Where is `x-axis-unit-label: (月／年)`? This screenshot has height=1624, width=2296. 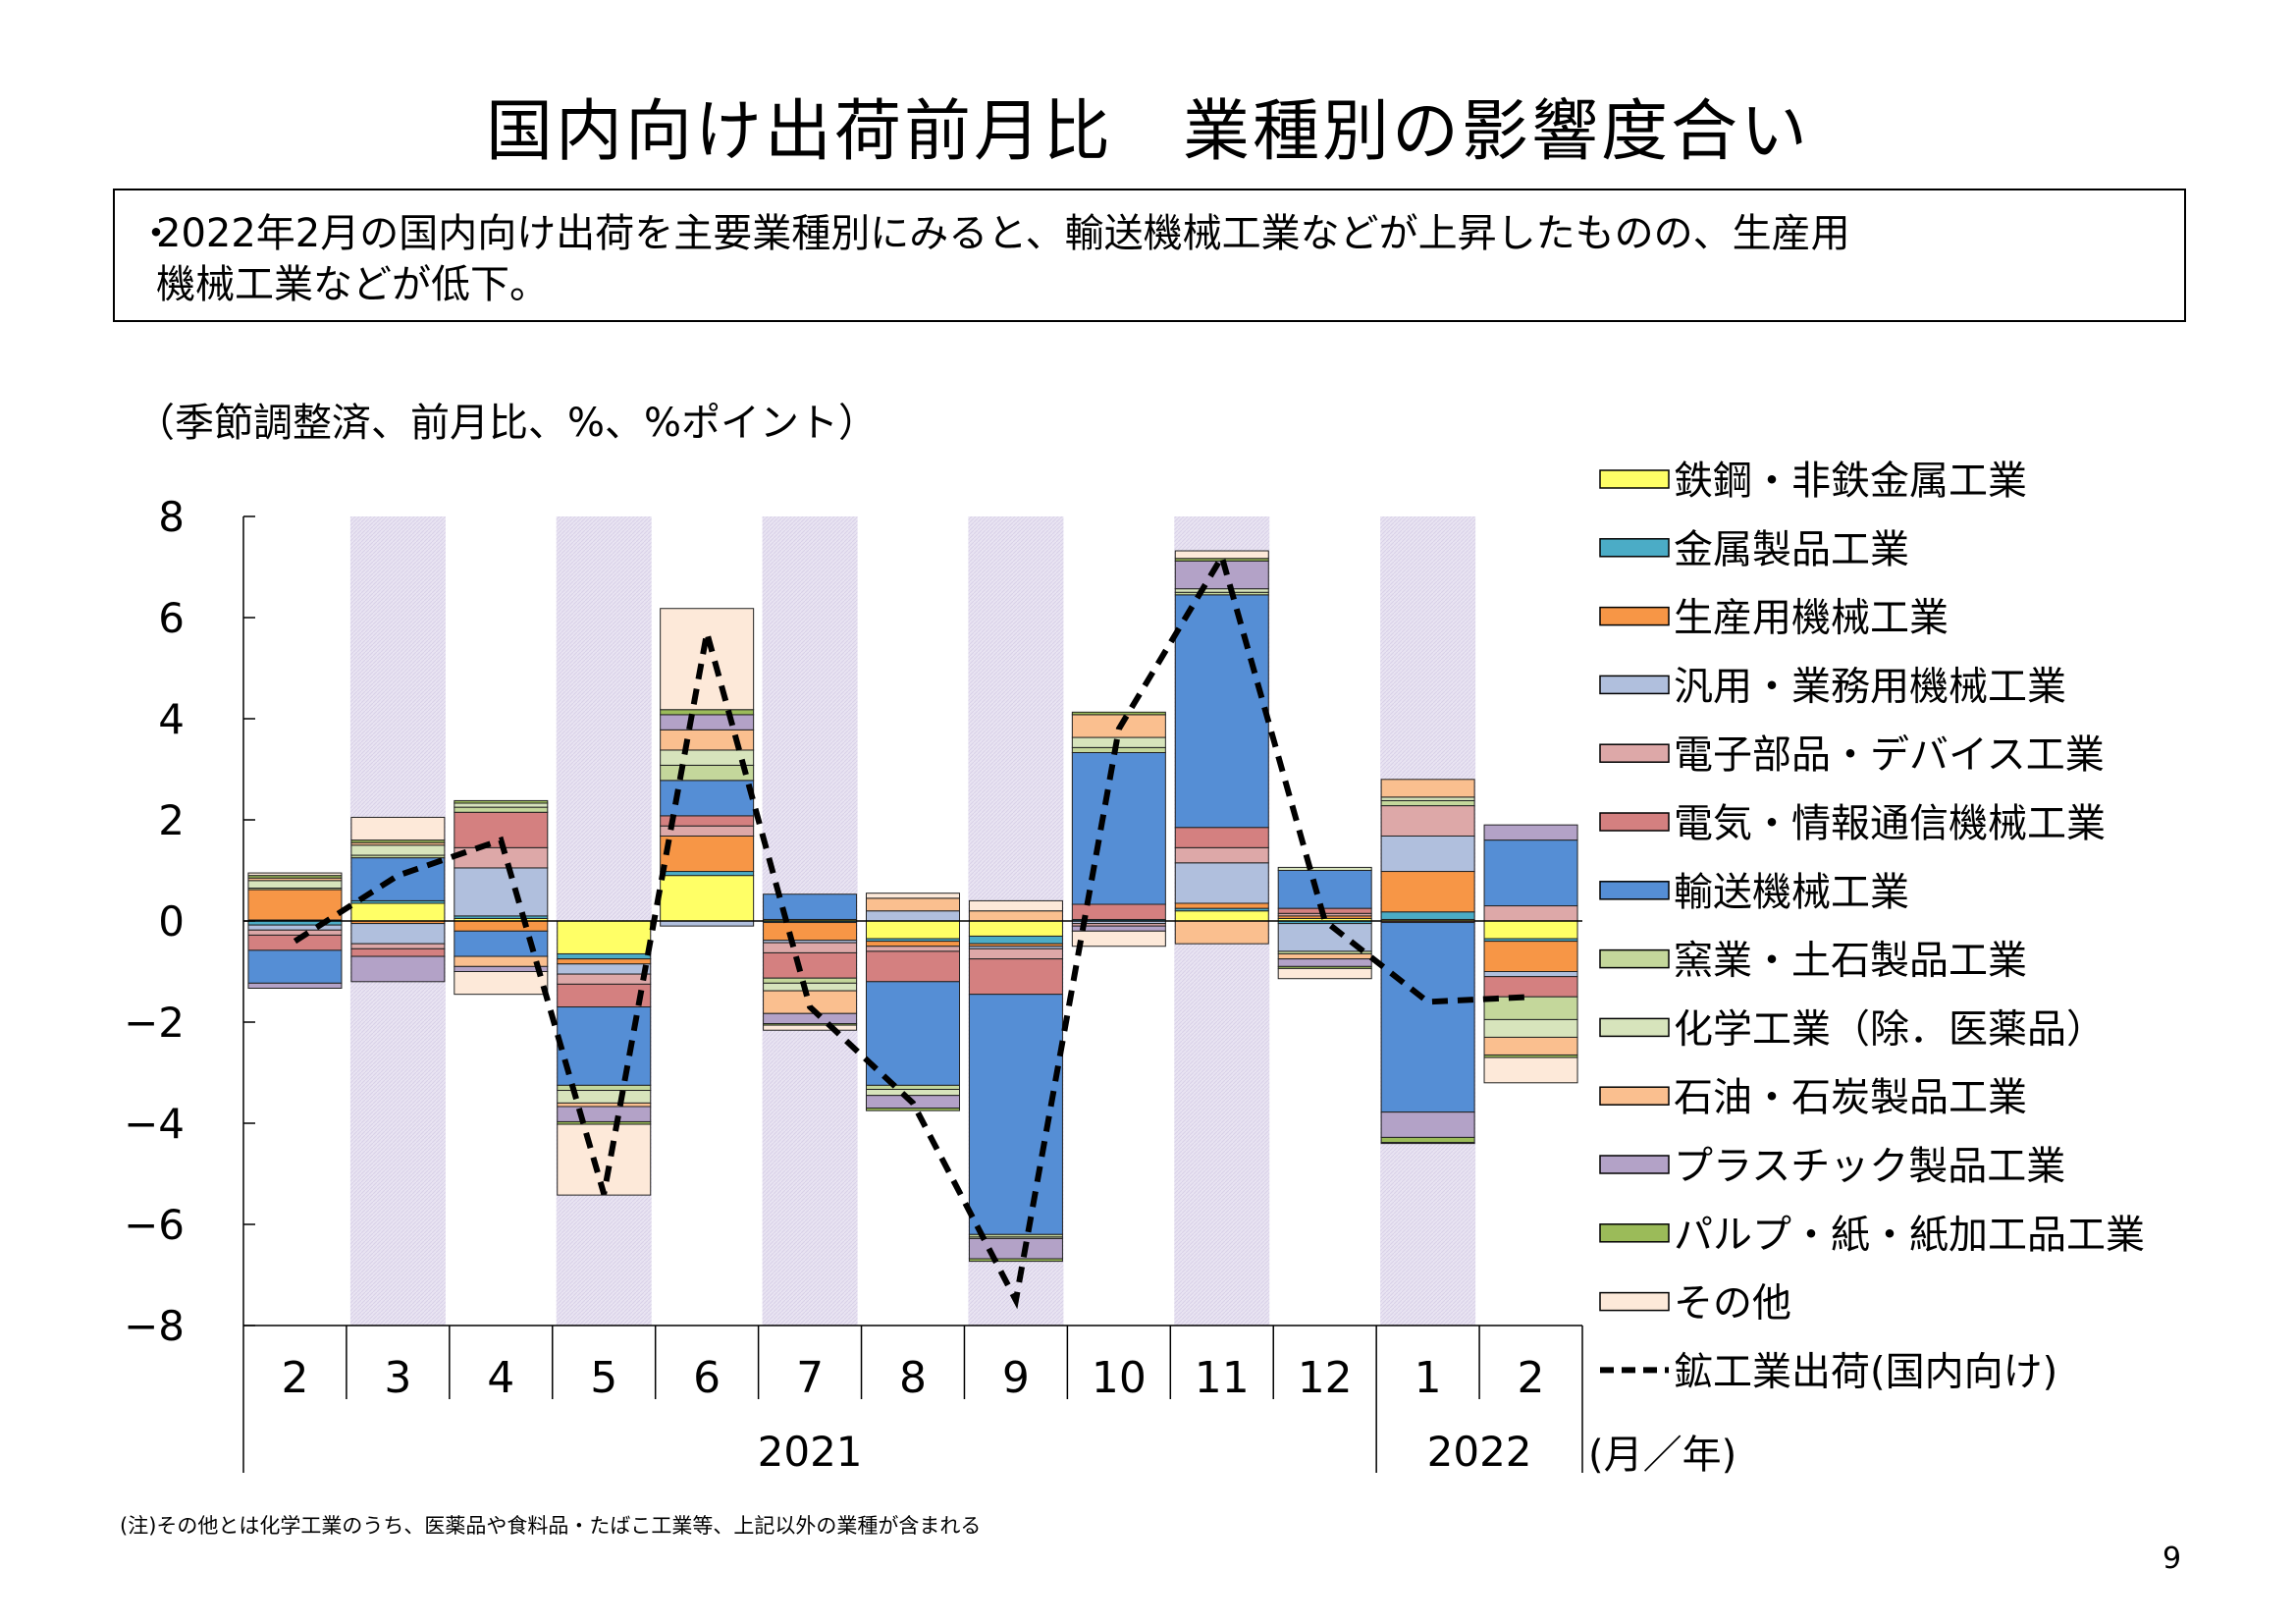
x-axis-unit-label: (月／年) is located at coordinates (1662, 1455).